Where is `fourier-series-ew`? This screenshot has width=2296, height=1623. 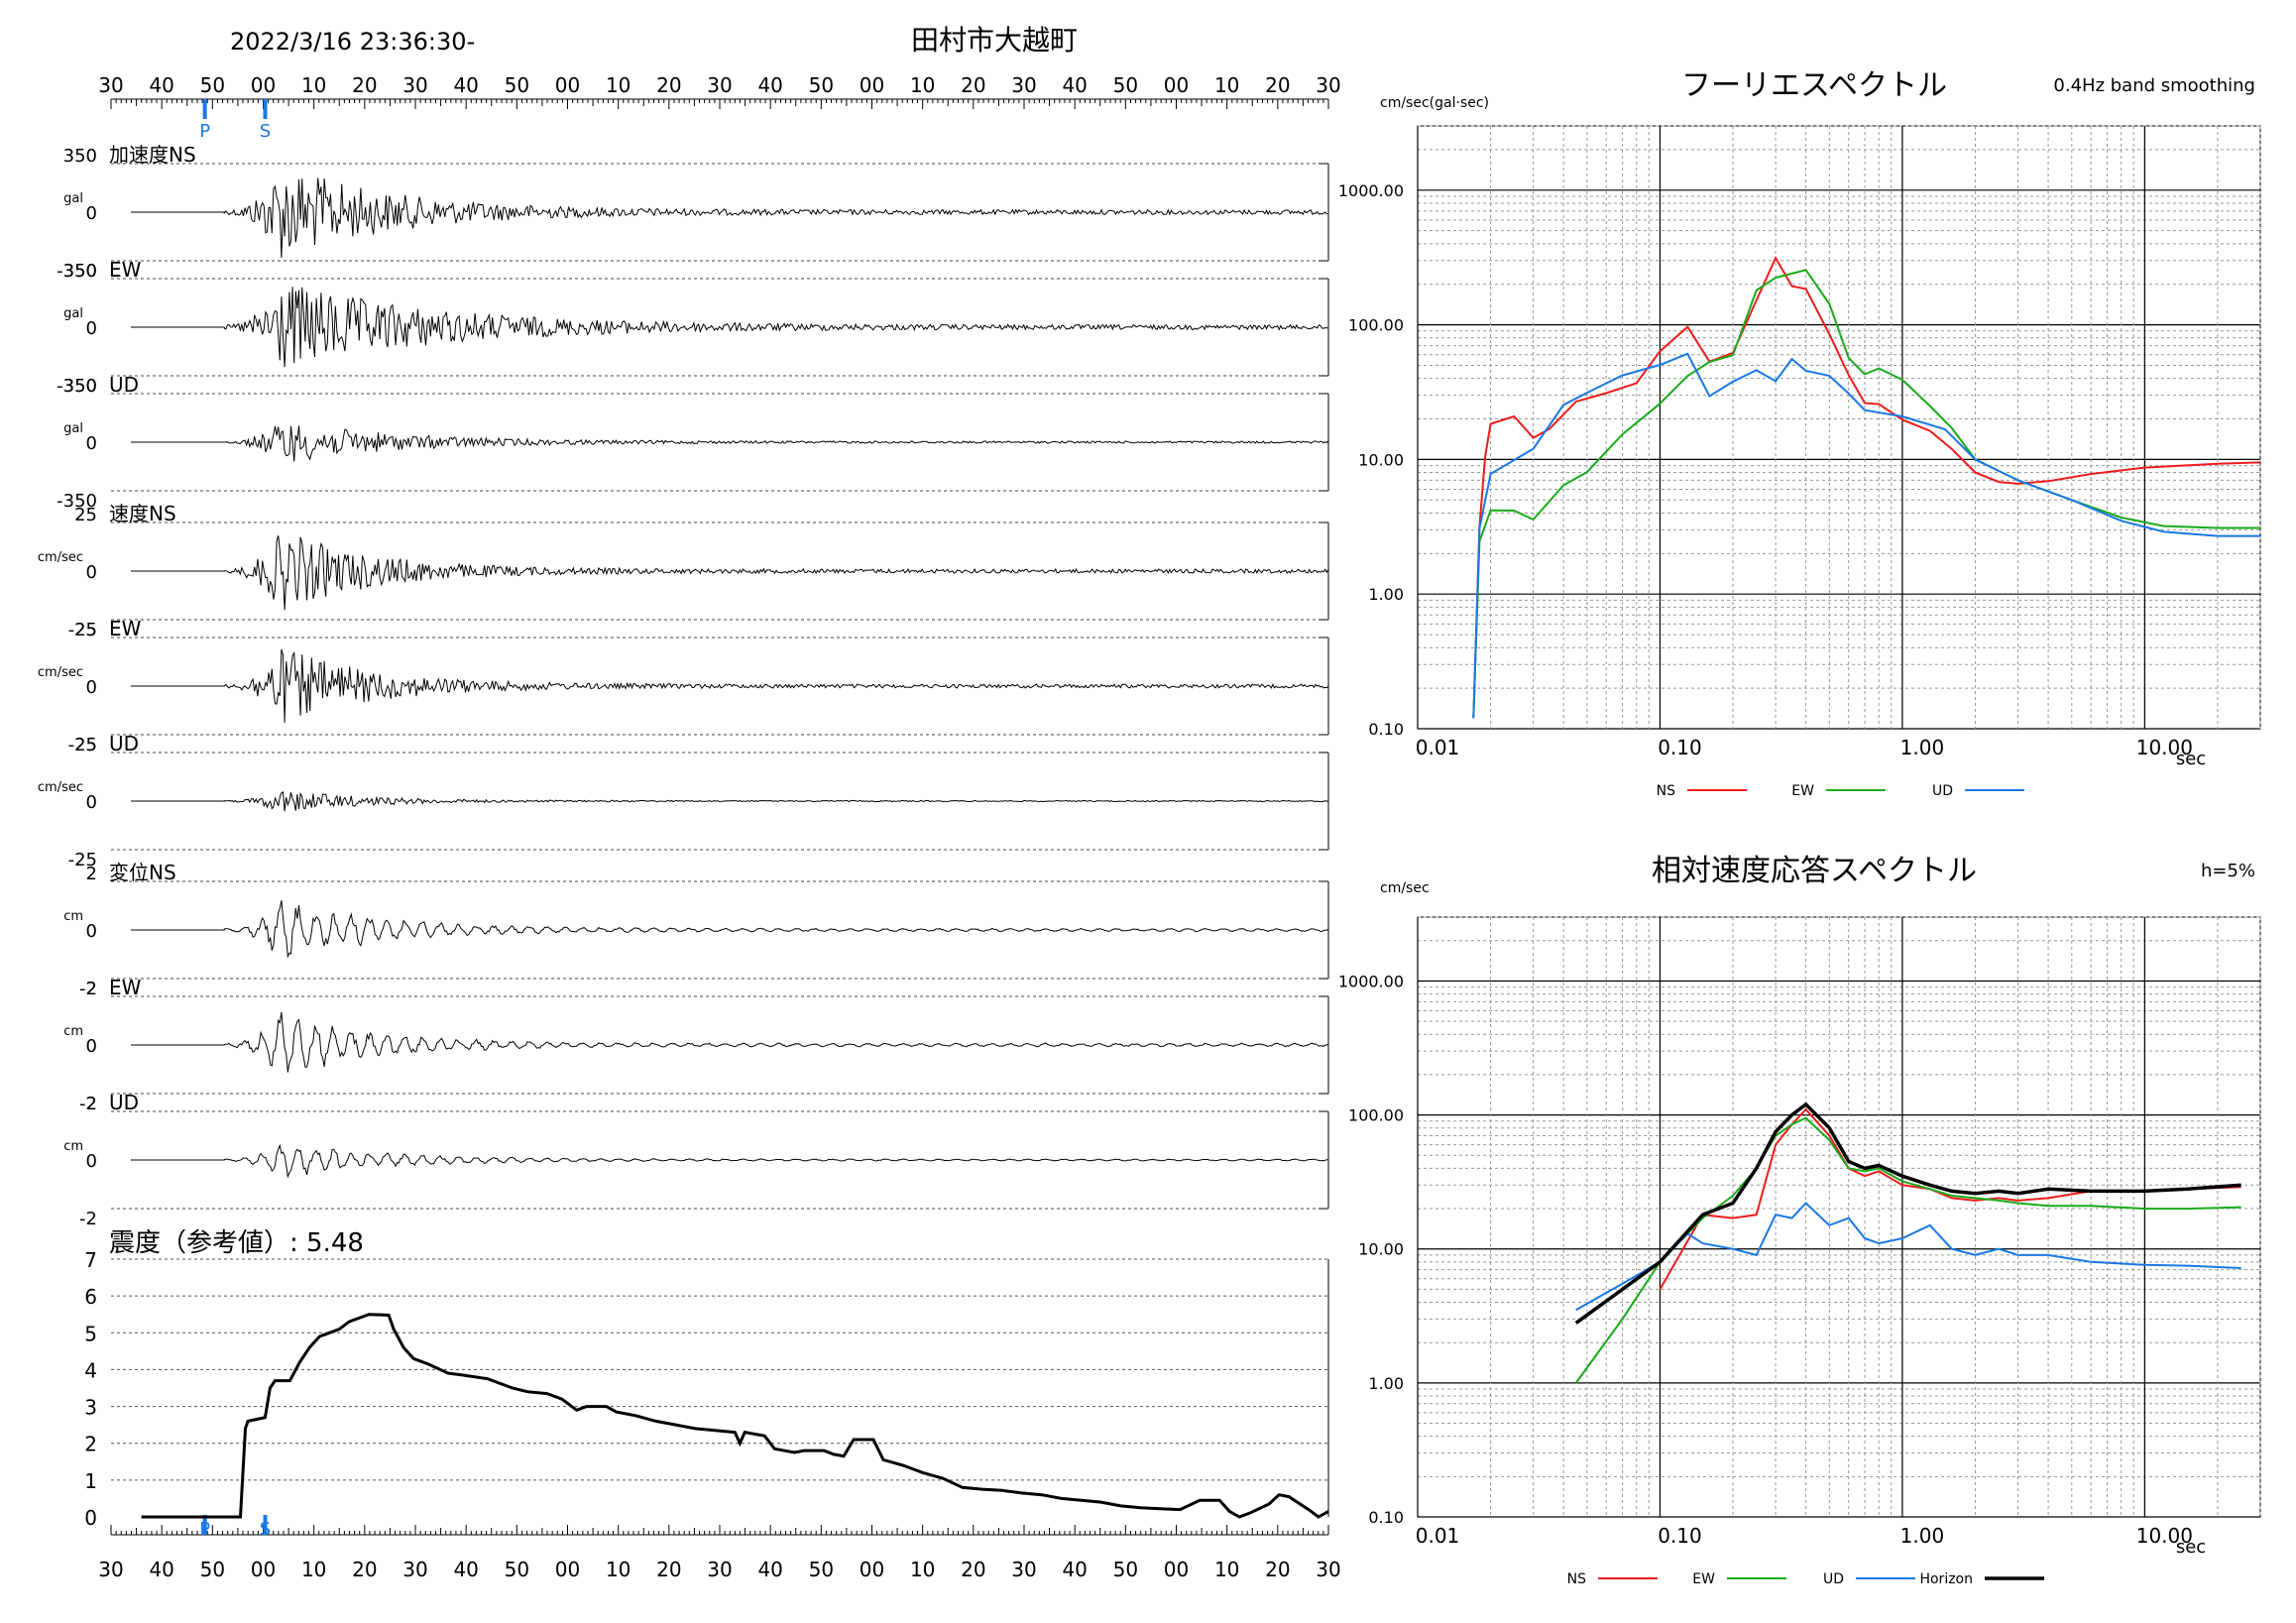
fourier-series-ew is located at coordinates (1866, 494).